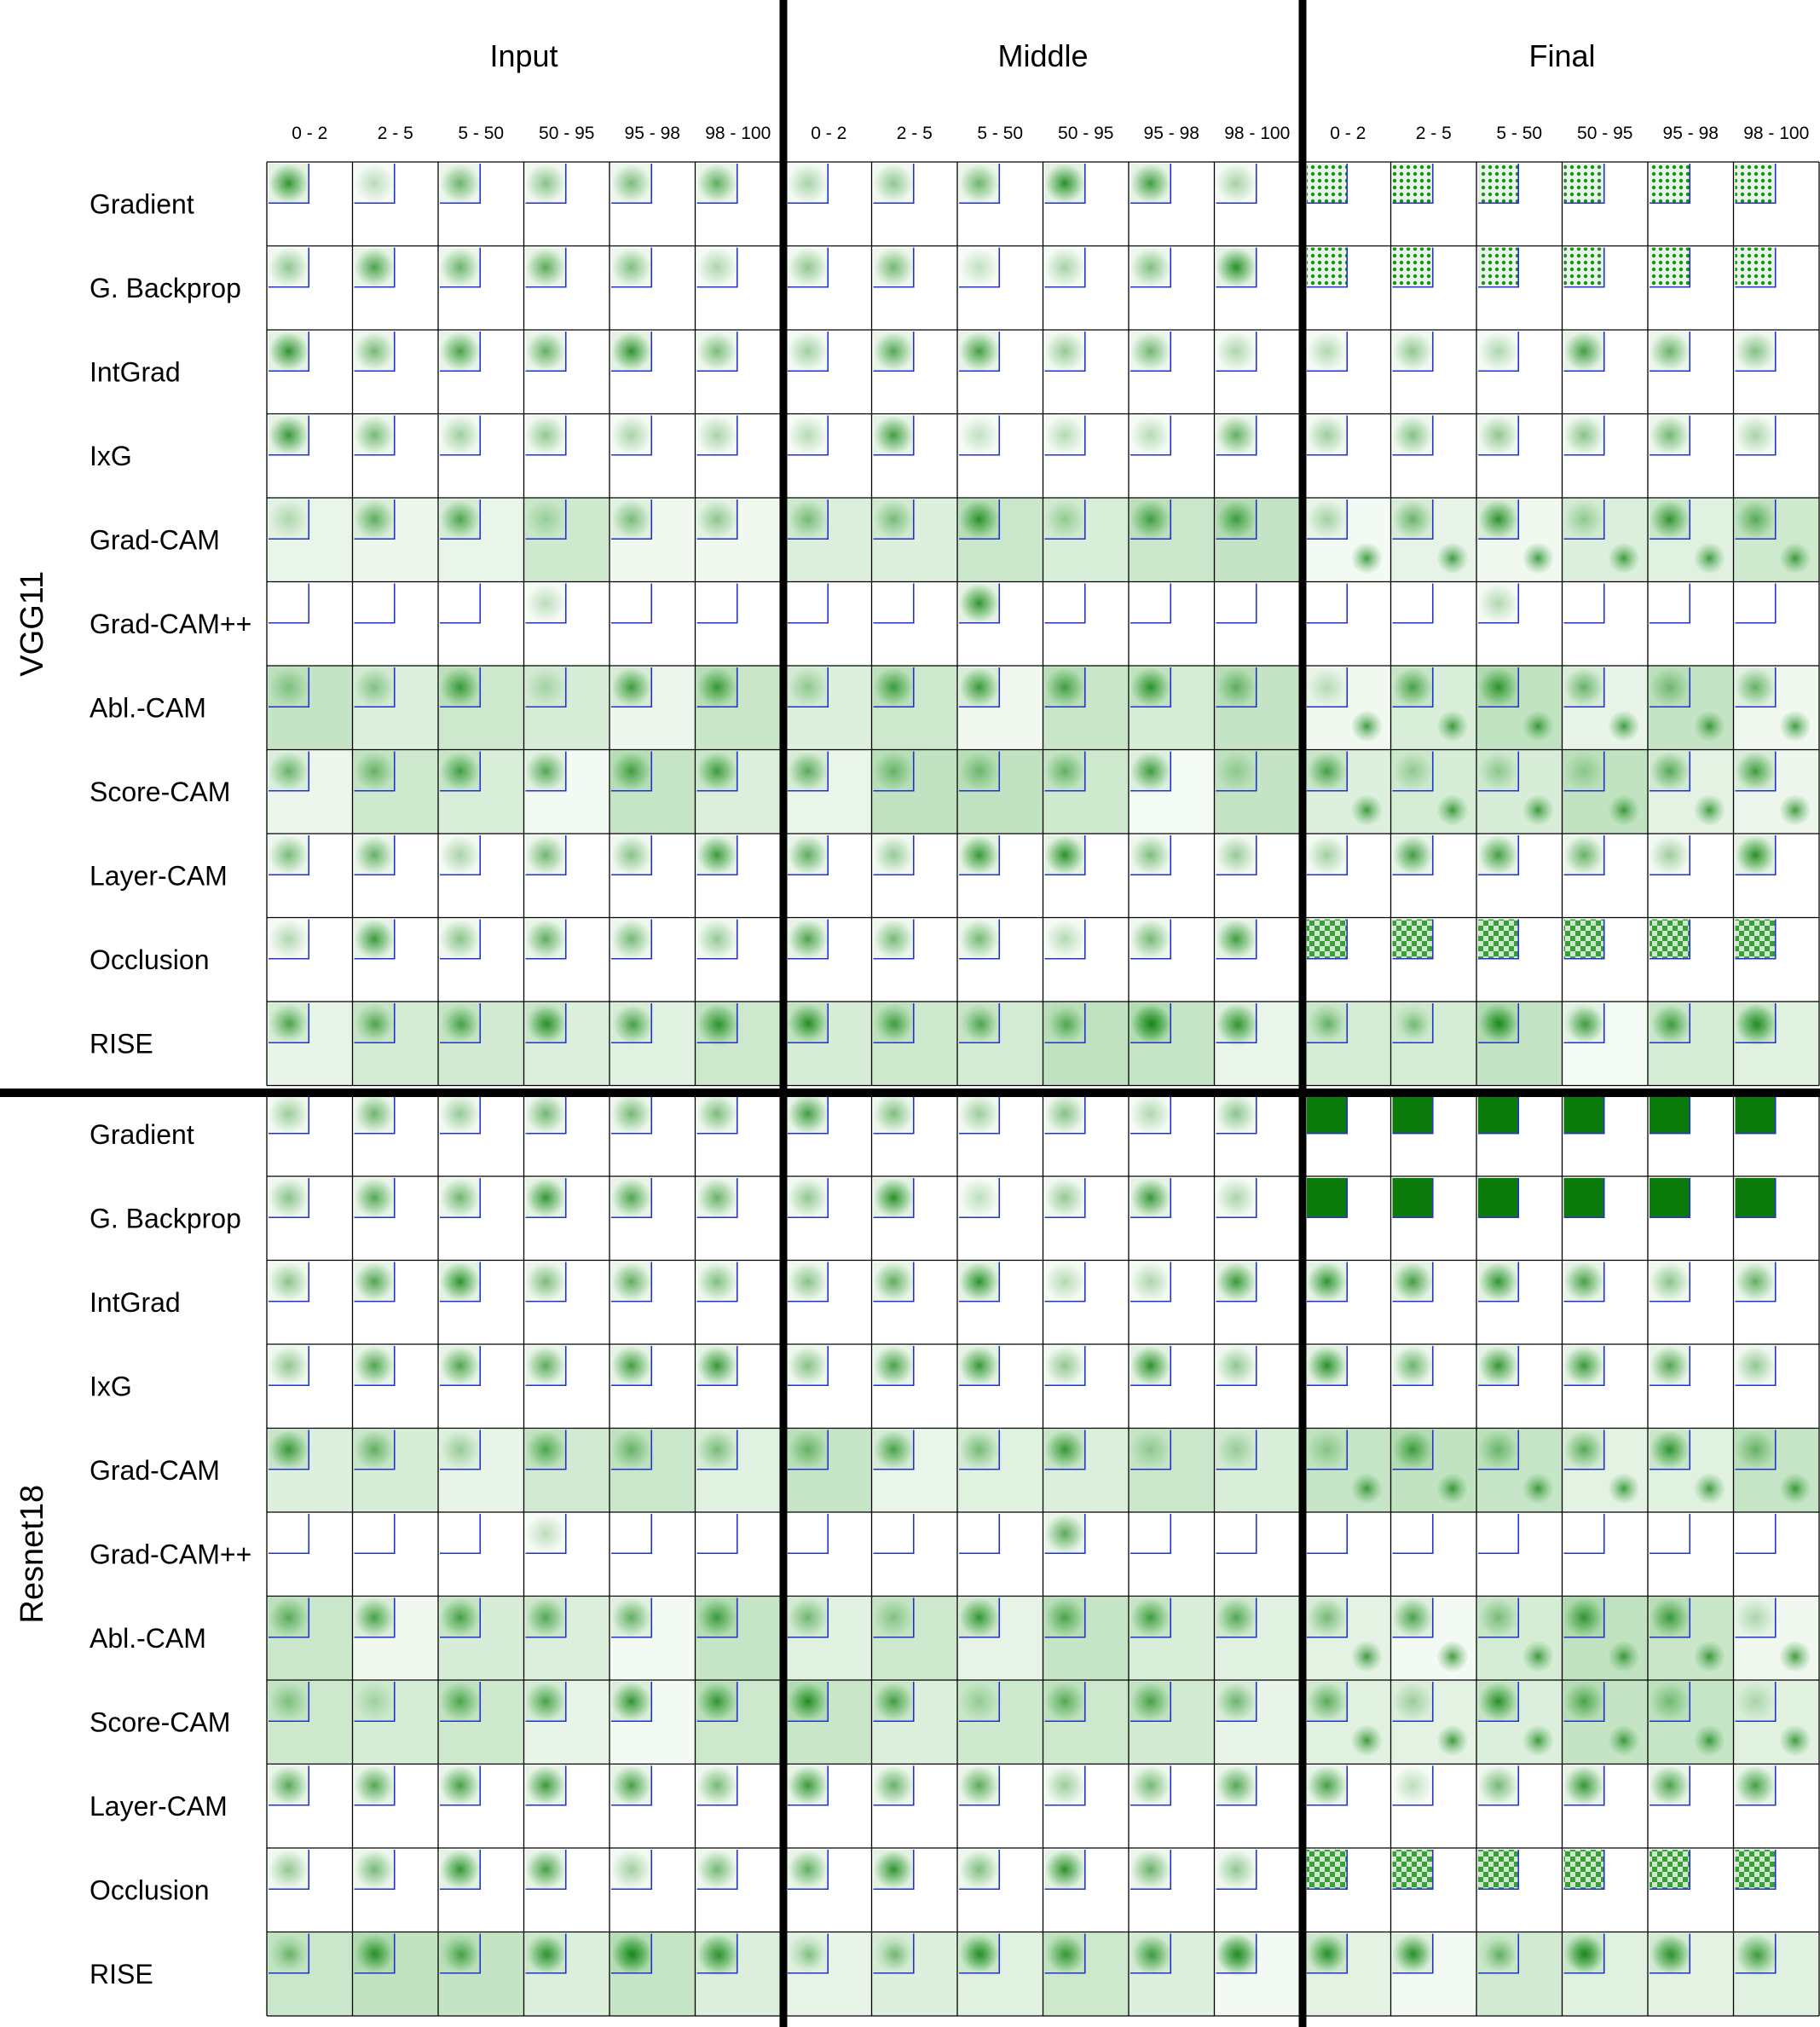  I want to click on bin-header: 0 - 2, so click(828, 133).